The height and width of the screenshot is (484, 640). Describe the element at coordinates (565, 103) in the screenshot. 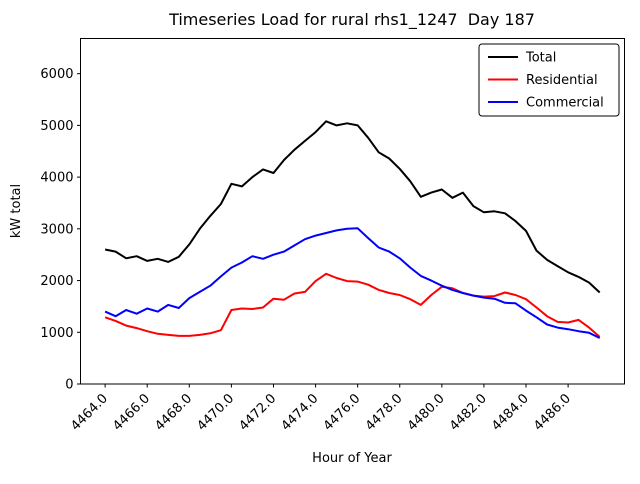

I see `legend-label-commercial: Commercial` at that location.